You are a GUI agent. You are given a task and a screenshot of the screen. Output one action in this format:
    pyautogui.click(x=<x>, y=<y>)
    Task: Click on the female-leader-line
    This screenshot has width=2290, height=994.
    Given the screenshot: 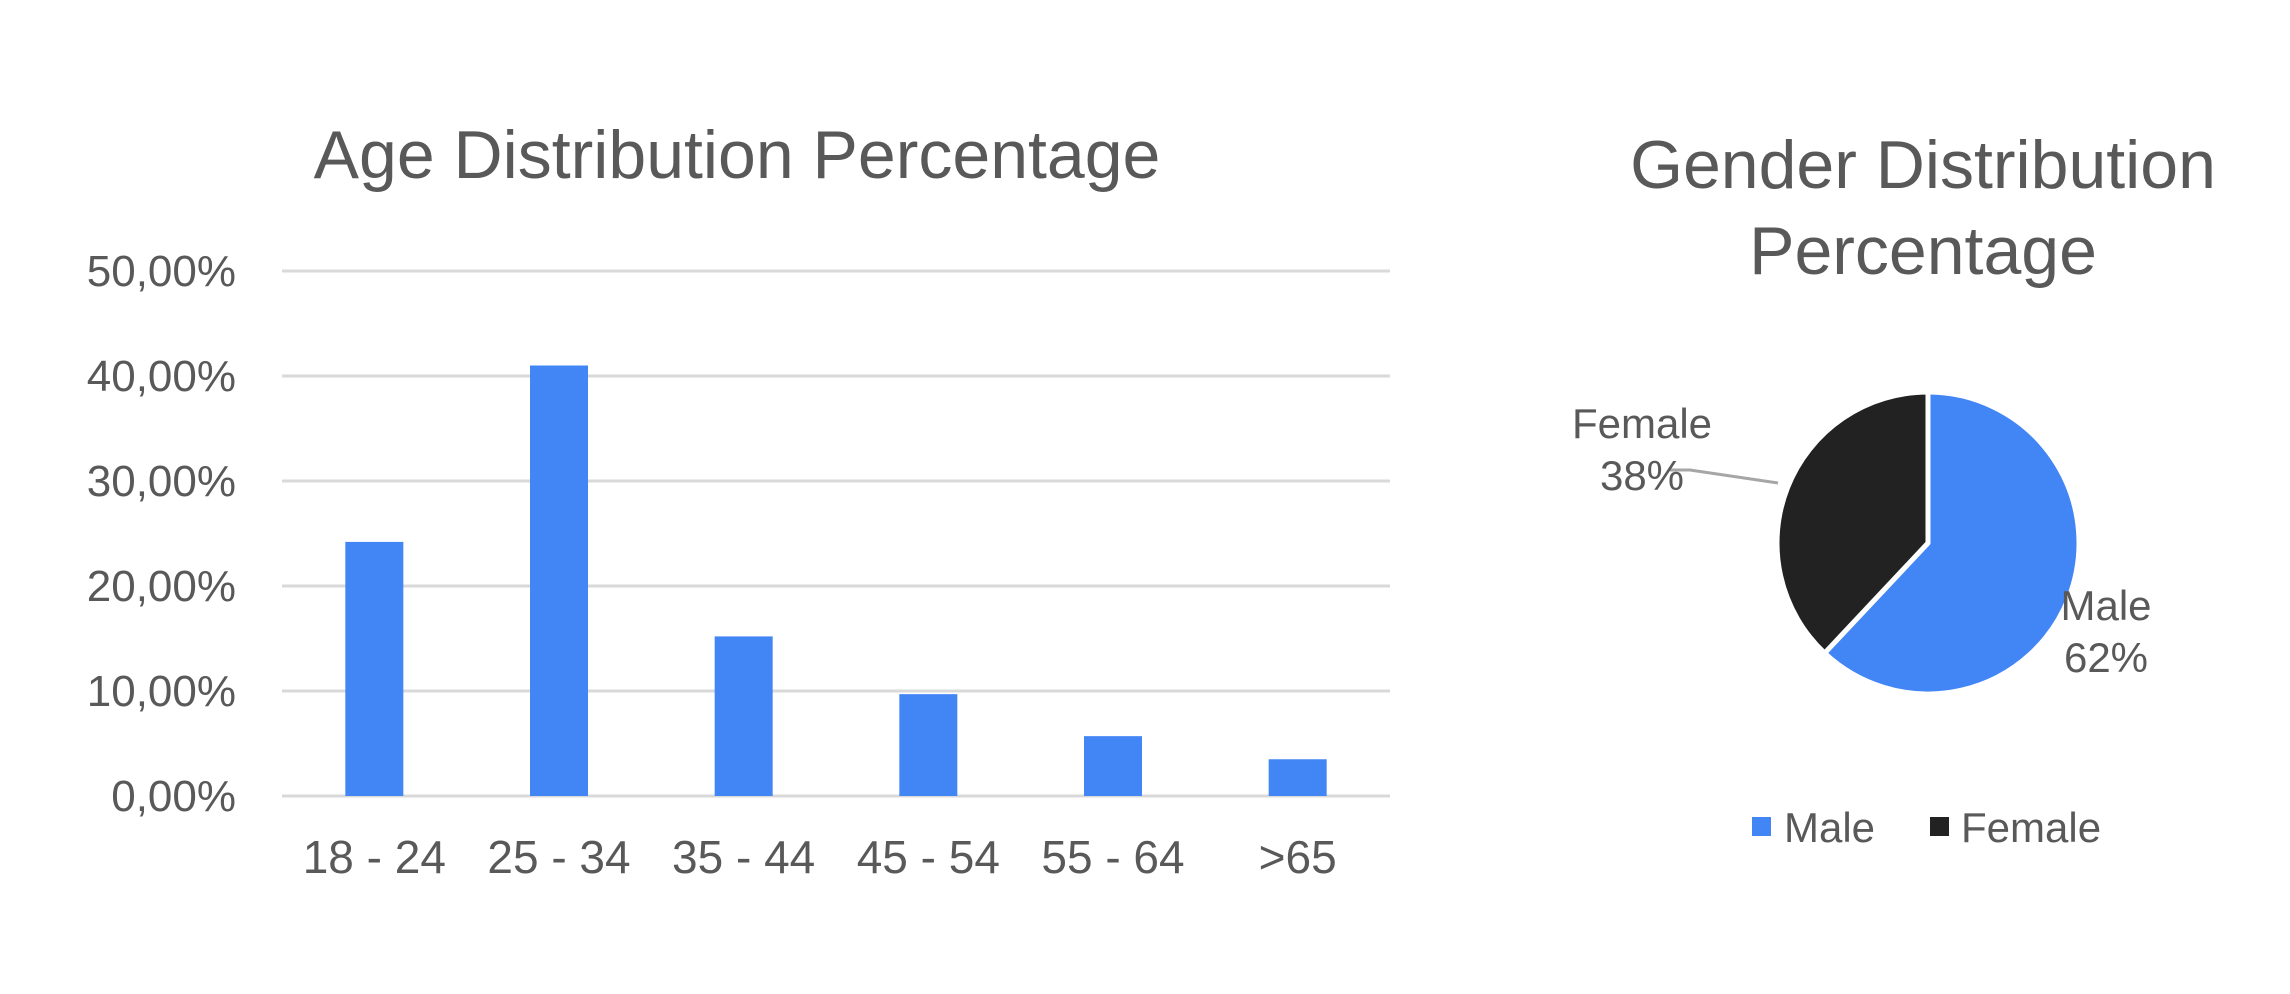 What is the action you would take?
    pyautogui.click(x=1724, y=476)
    